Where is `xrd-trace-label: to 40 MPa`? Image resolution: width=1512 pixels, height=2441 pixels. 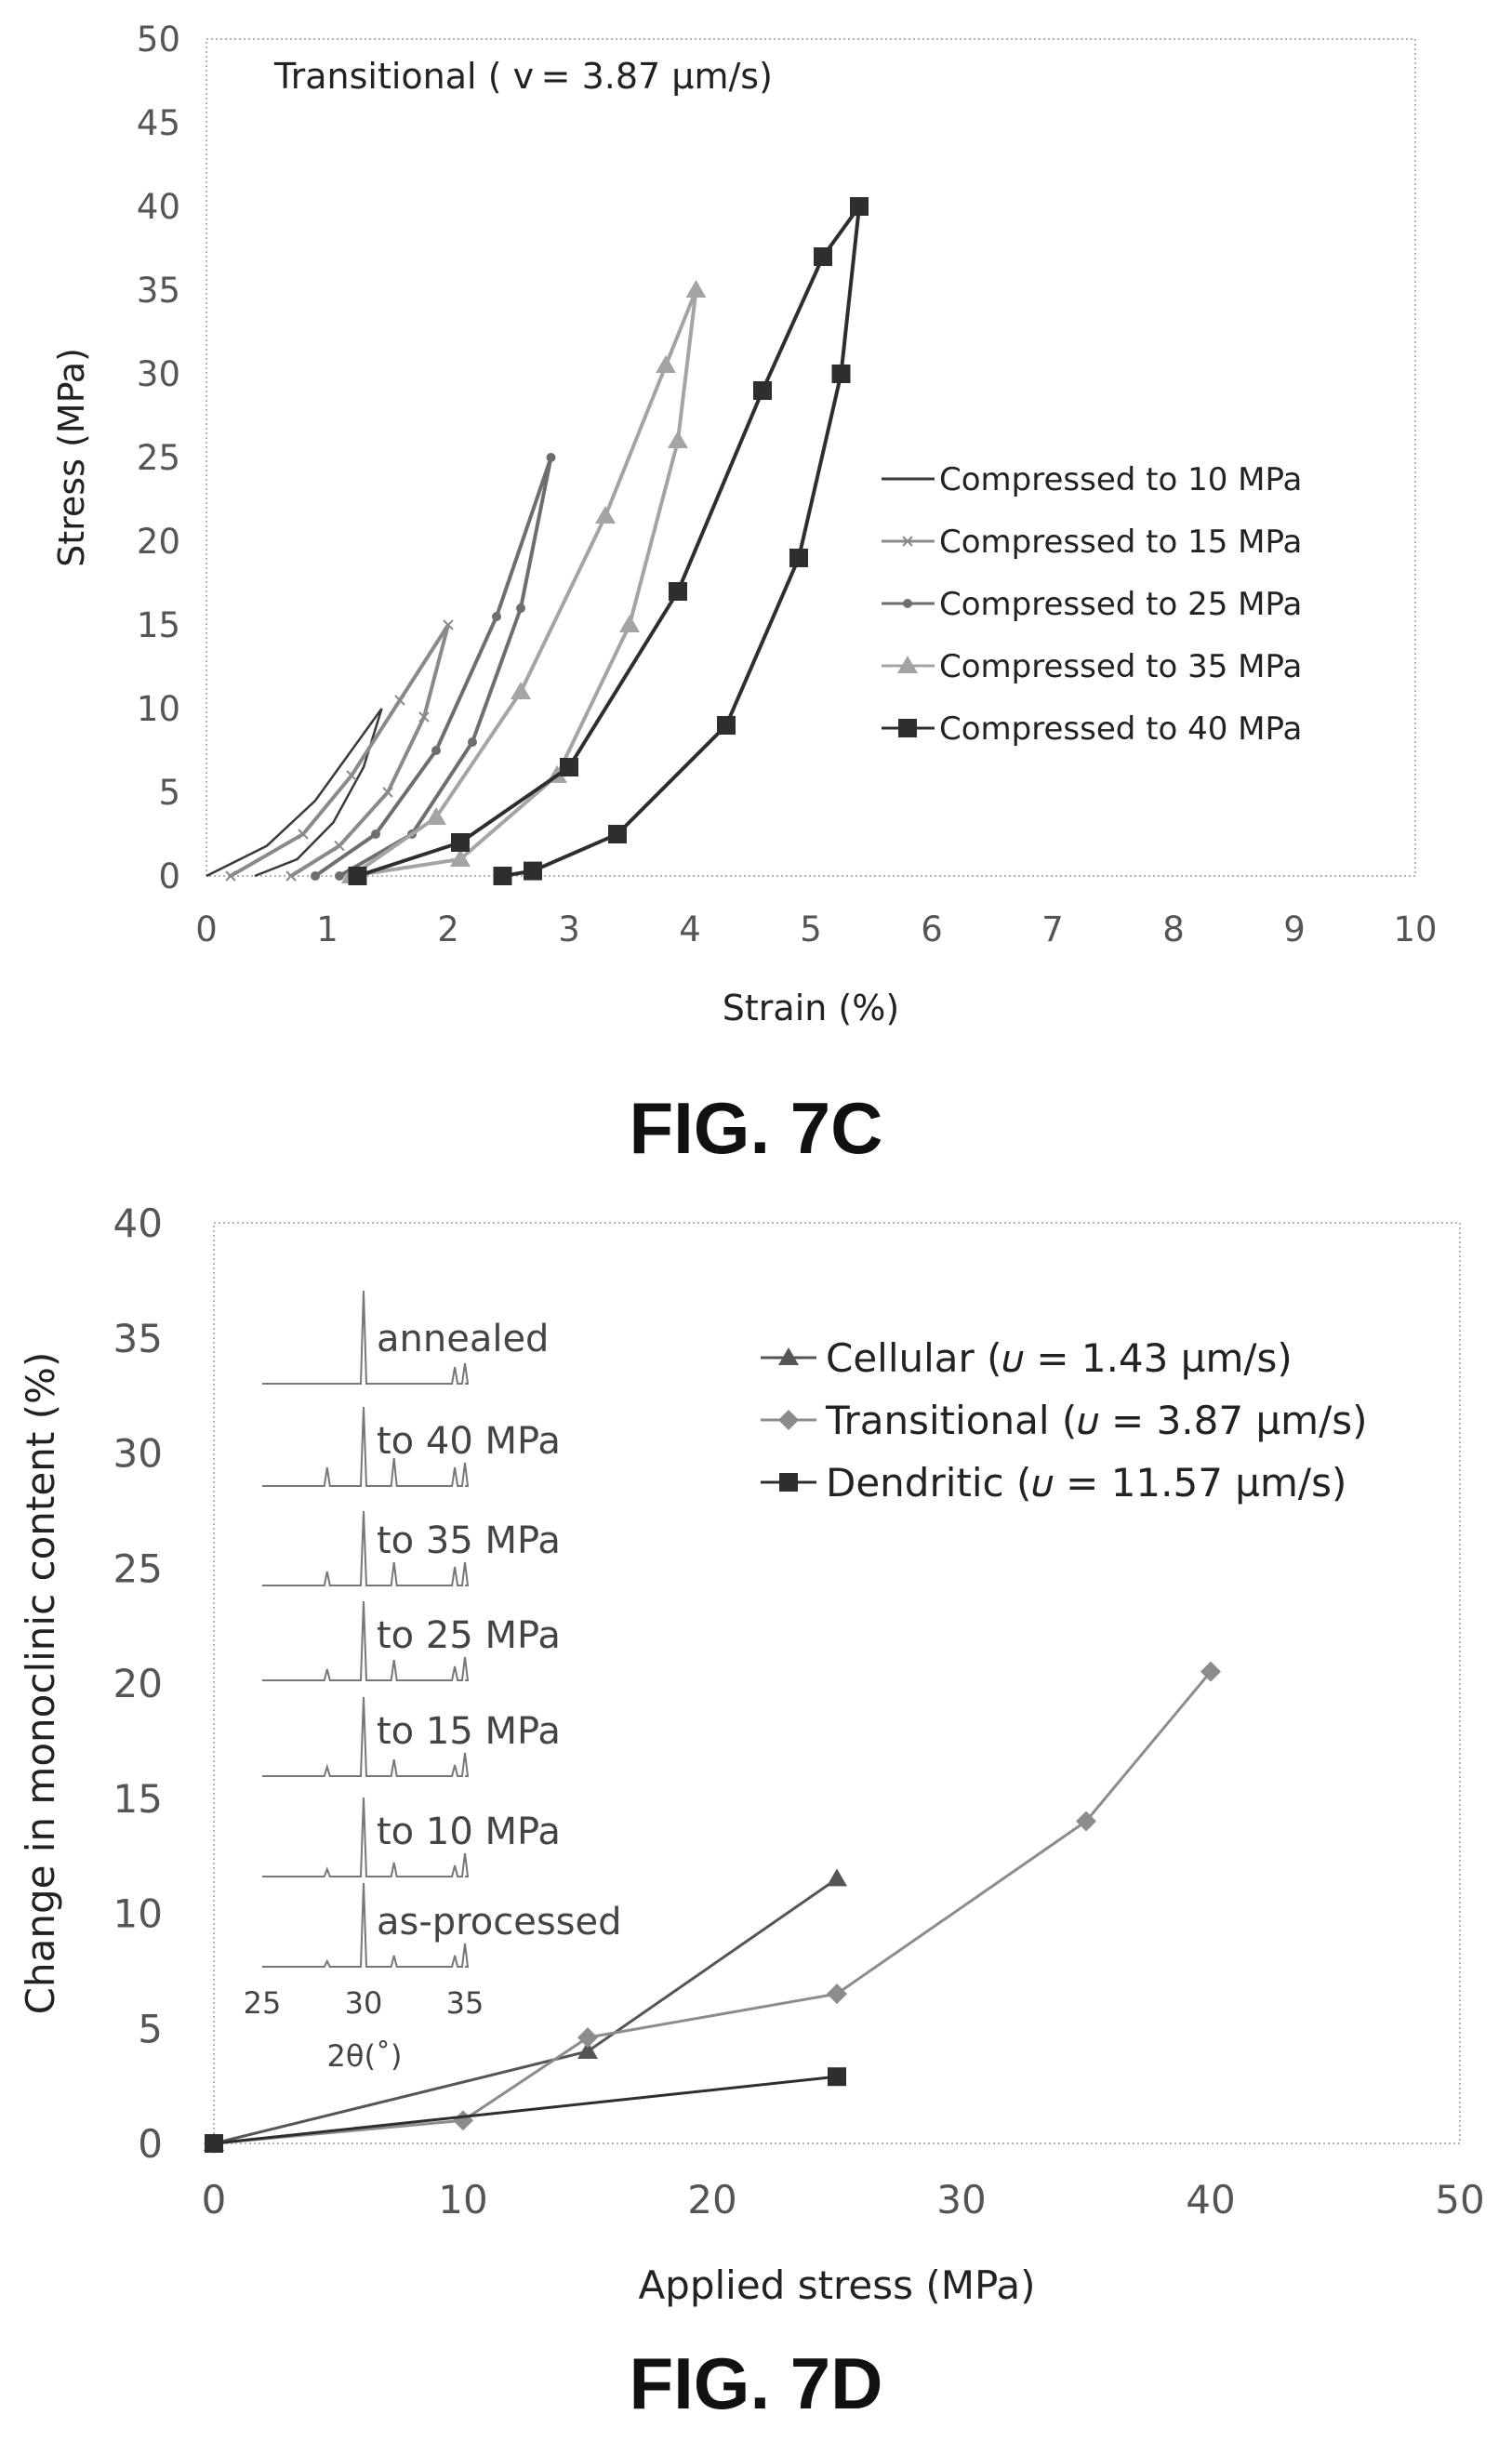 xrd-trace-label: to 40 MPa is located at coordinates (469, 1441).